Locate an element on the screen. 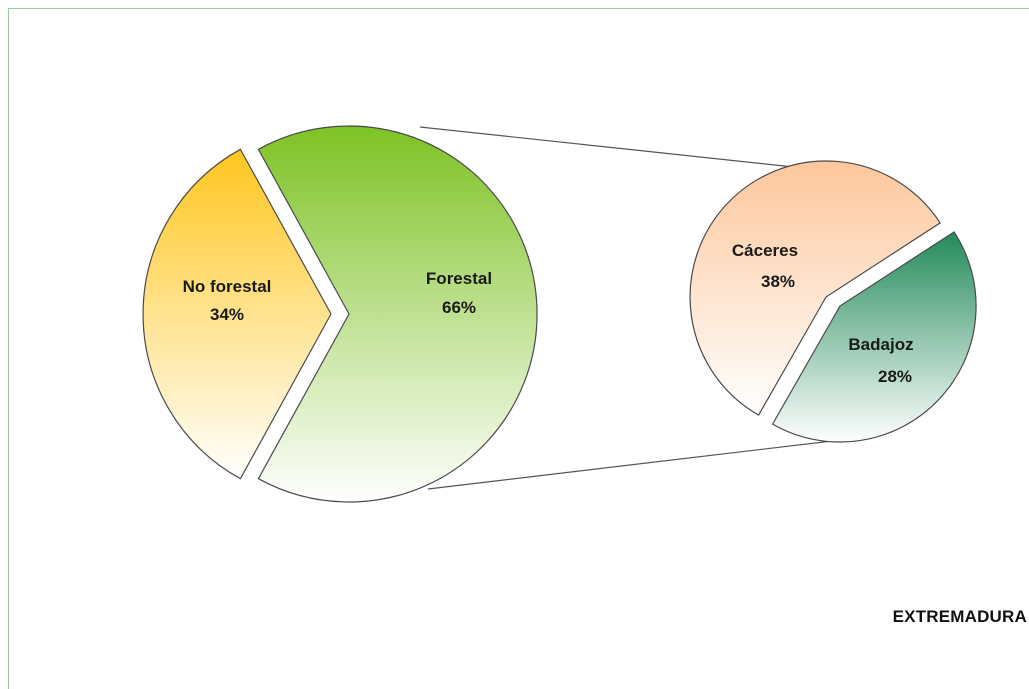 The image size is (1029, 689). slice-forestal is located at coordinates (397, 314).